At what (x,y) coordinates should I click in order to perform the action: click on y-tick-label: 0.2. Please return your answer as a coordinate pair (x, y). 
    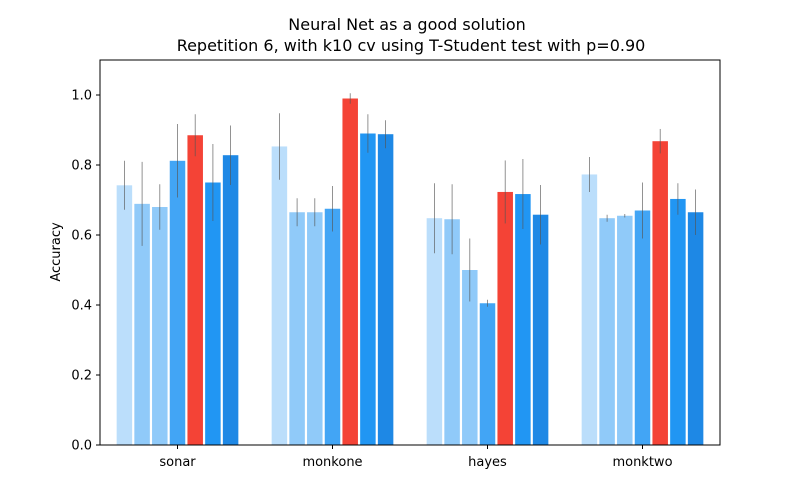
    Looking at the image, I should click on (81, 376).